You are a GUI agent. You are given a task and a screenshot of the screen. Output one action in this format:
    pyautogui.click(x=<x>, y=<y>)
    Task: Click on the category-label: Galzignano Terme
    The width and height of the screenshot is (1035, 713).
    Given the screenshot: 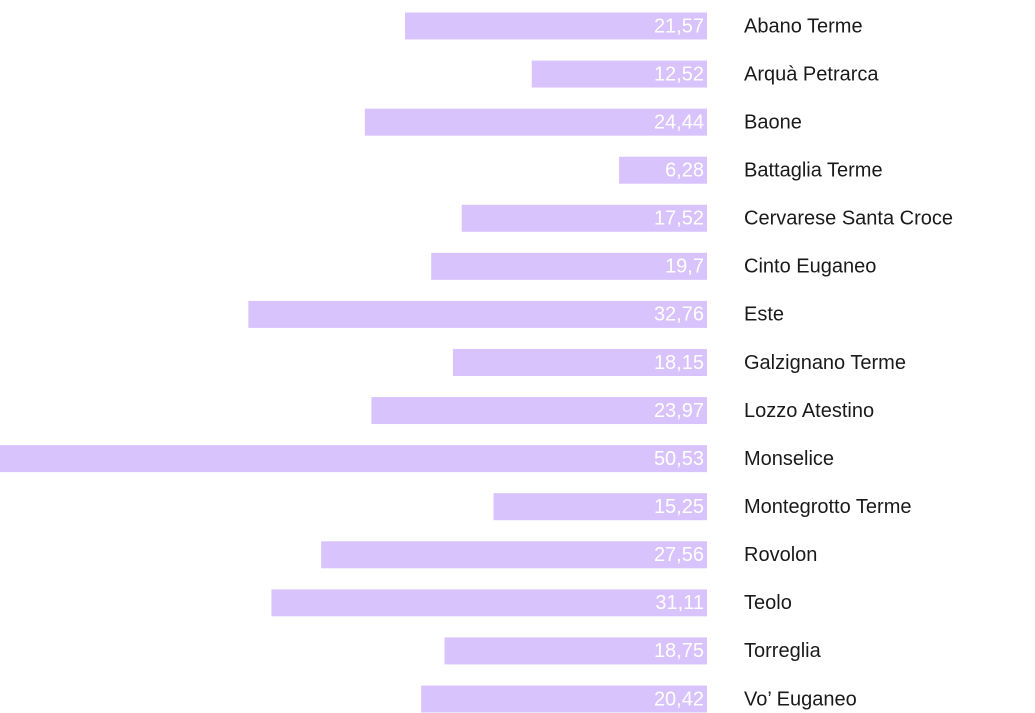 What is the action you would take?
    pyautogui.click(x=825, y=363)
    